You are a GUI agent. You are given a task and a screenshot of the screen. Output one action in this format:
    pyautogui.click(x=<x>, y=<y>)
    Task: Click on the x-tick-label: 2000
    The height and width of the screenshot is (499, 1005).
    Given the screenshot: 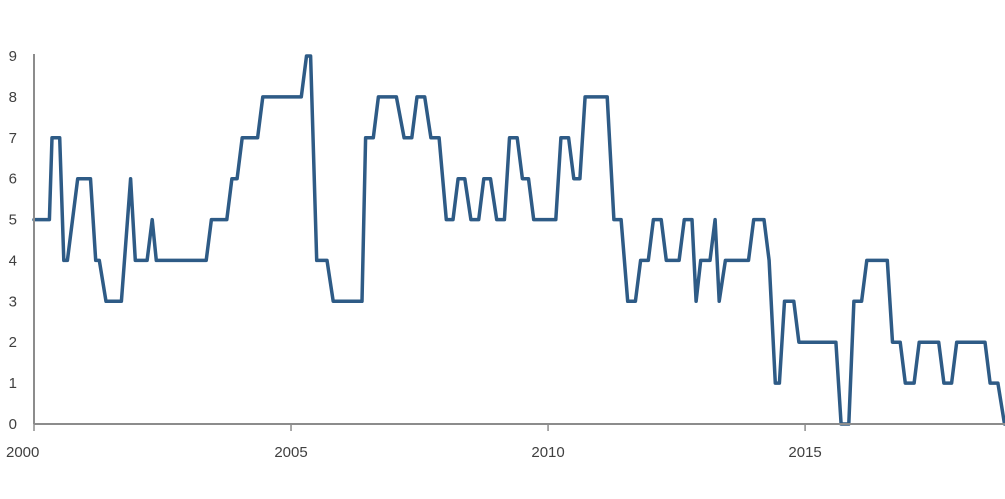 What is the action you would take?
    pyautogui.click(x=22, y=452)
    